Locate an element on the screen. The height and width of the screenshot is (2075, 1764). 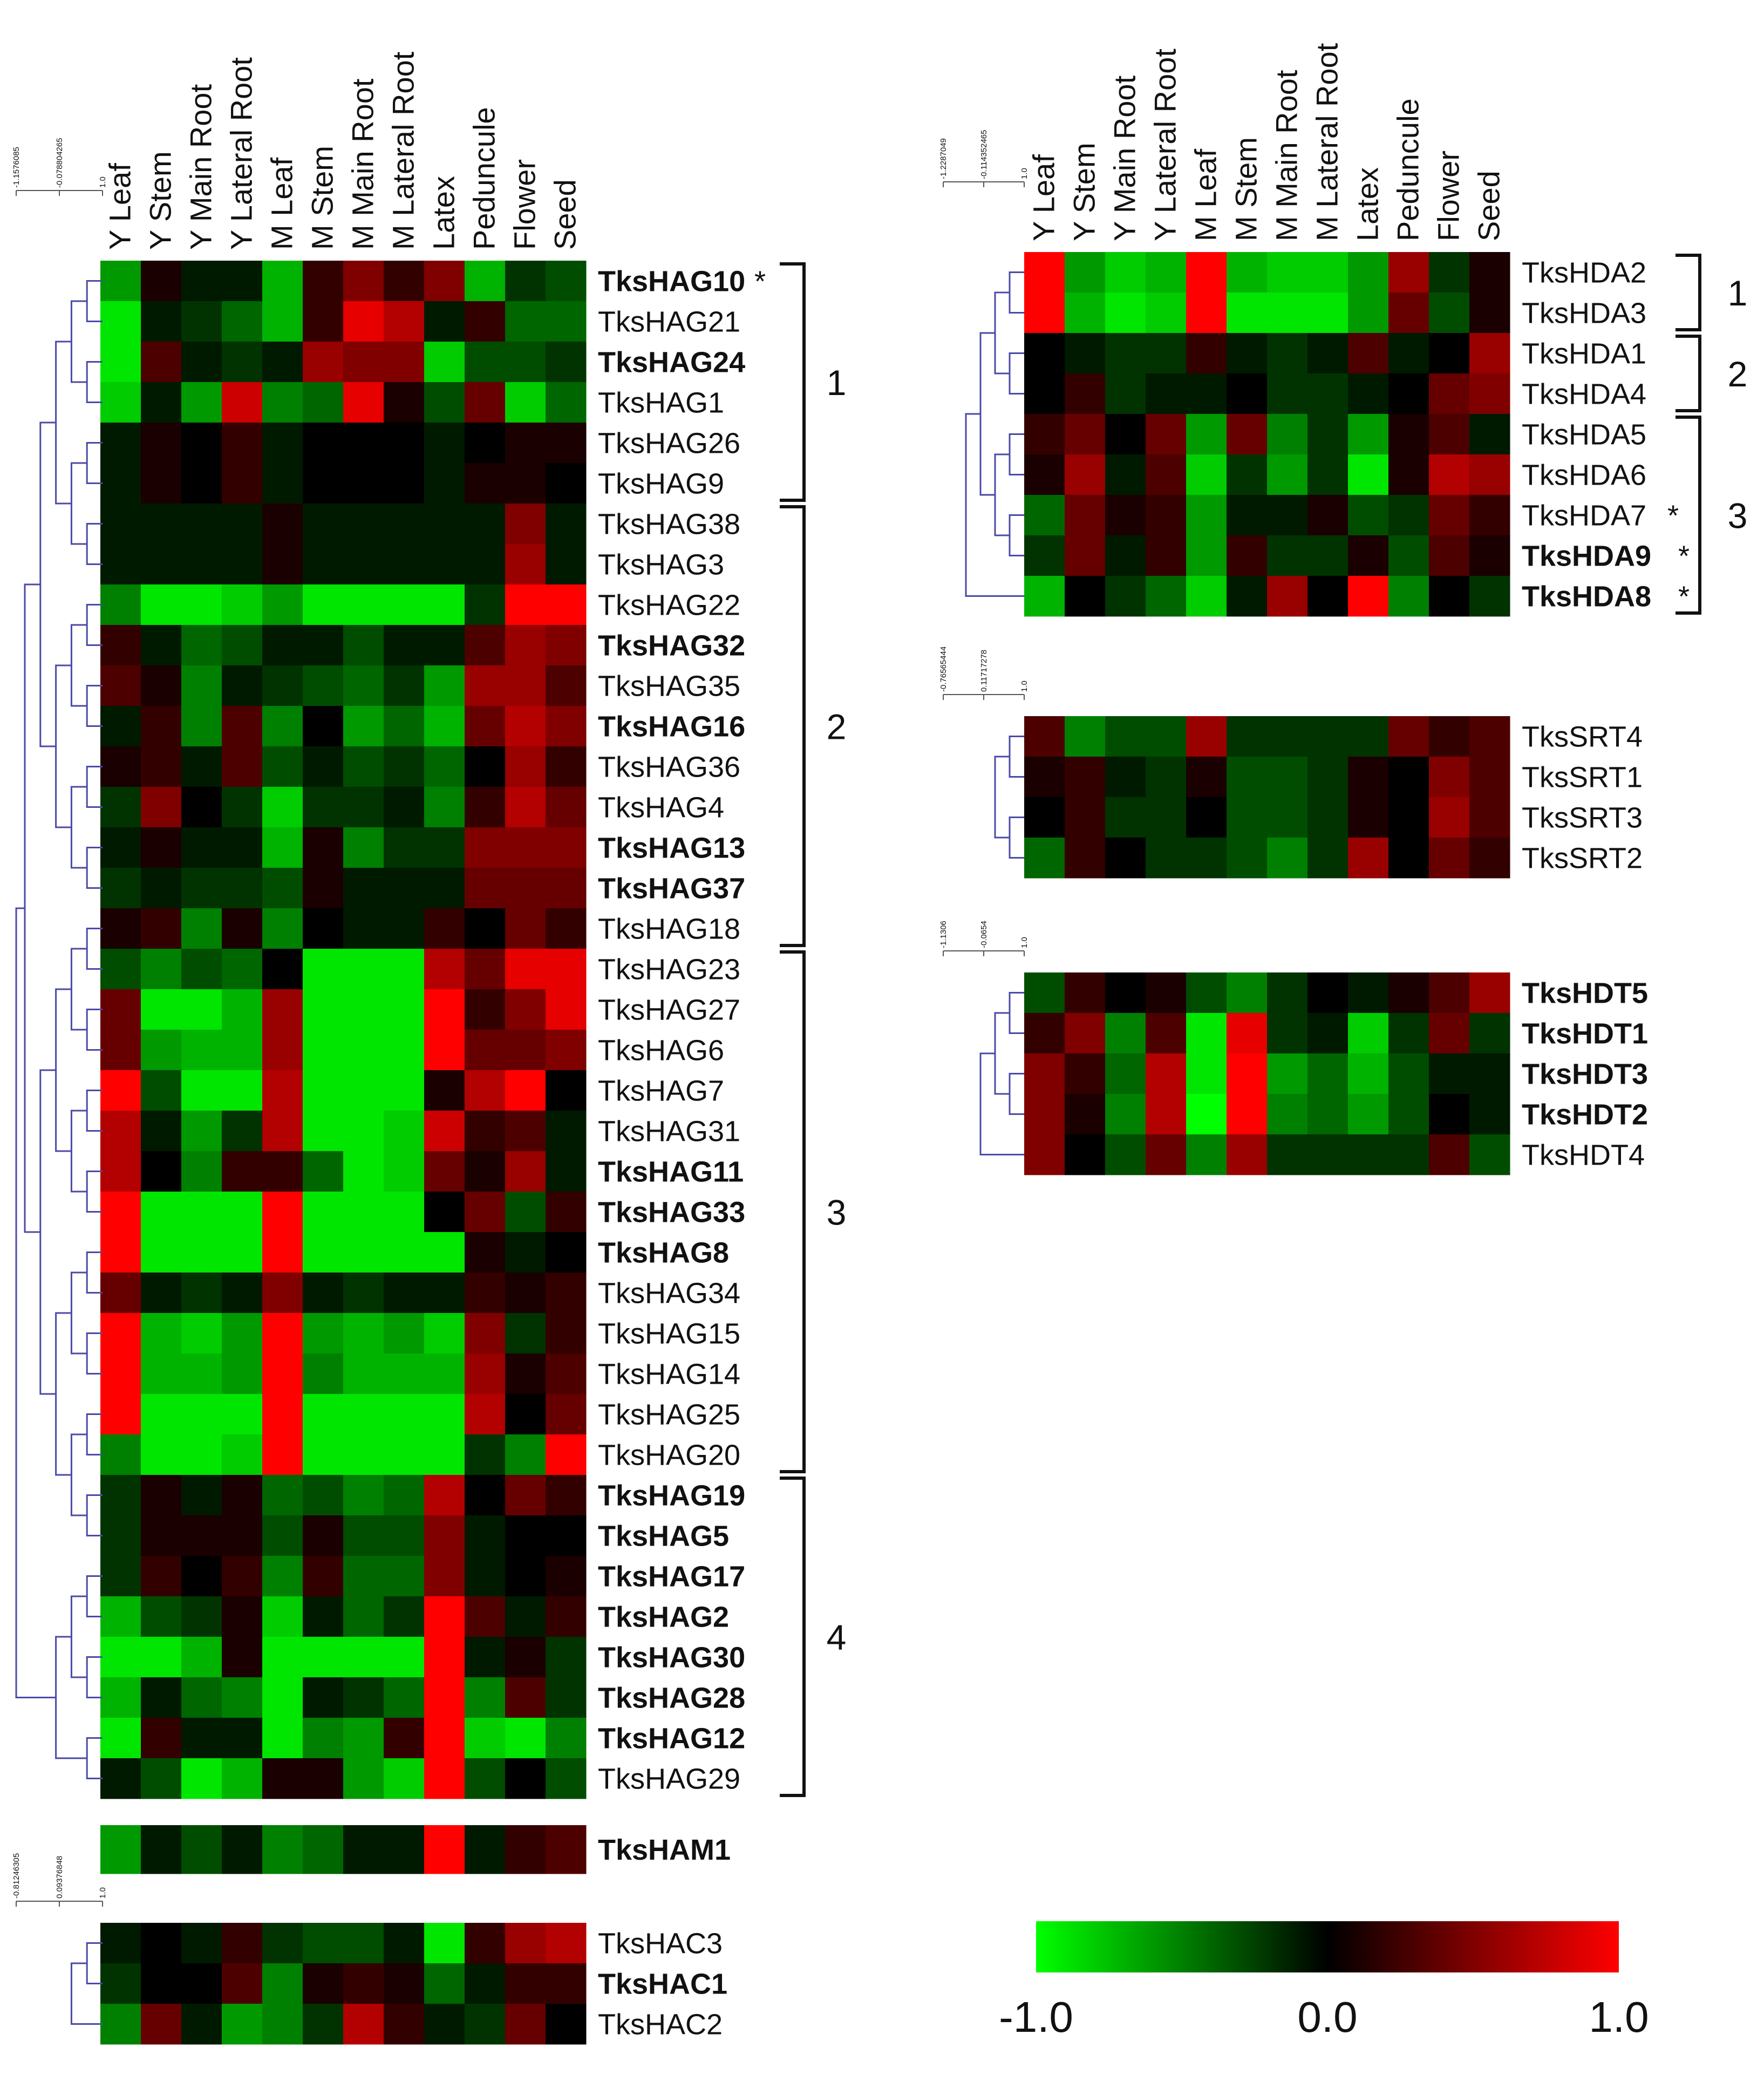
group-number: 1 is located at coordinates (1738, 293).